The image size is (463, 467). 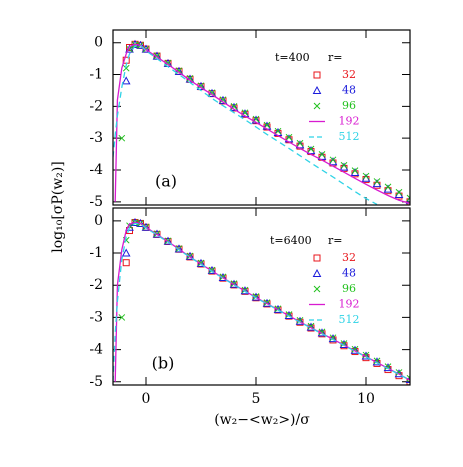 What do you see at coordinates (256, 399) in the screenshot?
I see `x-tick-label: 5` at bounding box center [256, 399].